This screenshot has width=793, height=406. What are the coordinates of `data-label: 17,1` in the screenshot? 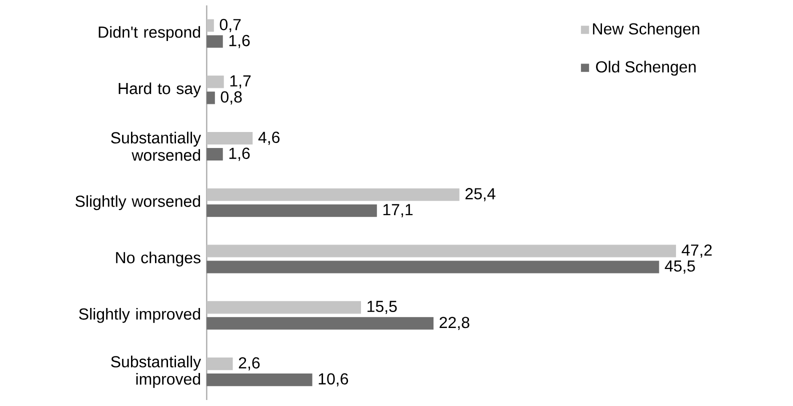 It's located at (398, 211).